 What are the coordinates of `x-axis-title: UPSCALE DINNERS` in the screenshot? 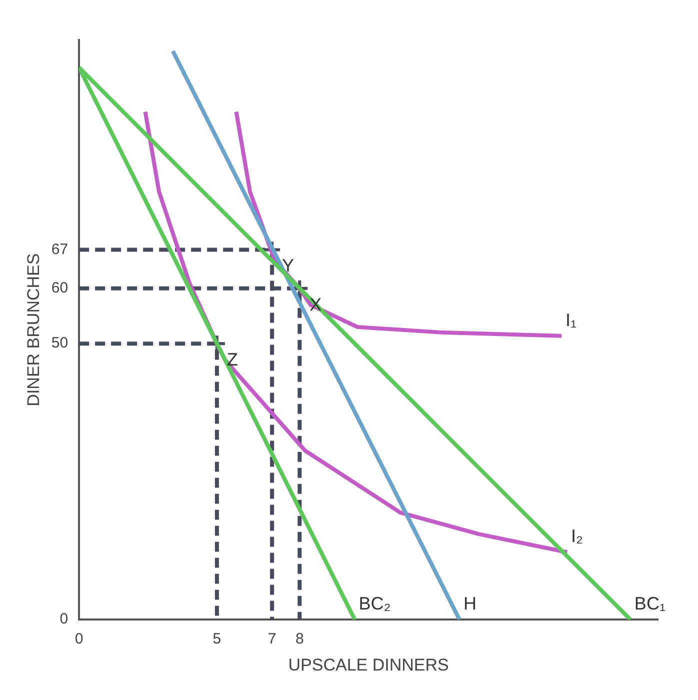 It's located at (368, 664).